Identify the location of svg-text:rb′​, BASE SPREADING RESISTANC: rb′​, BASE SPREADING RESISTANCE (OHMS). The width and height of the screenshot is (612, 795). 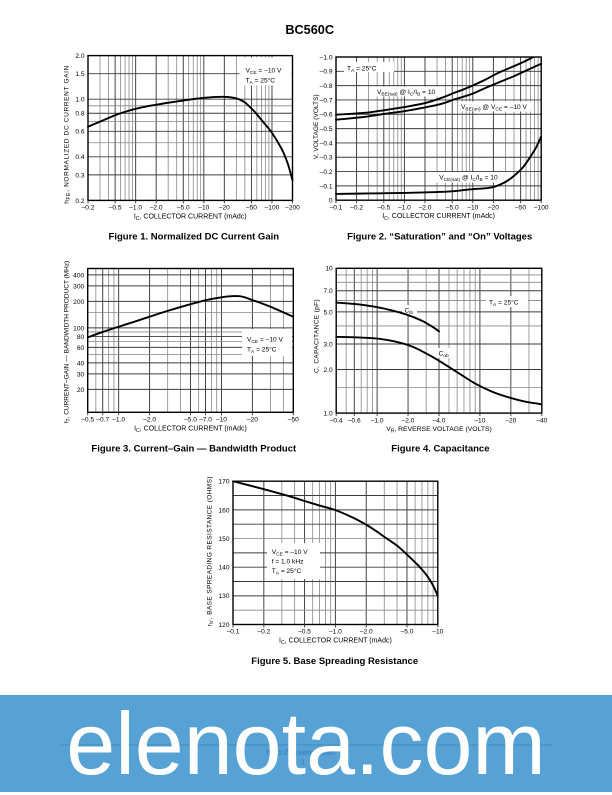
(211, 551).